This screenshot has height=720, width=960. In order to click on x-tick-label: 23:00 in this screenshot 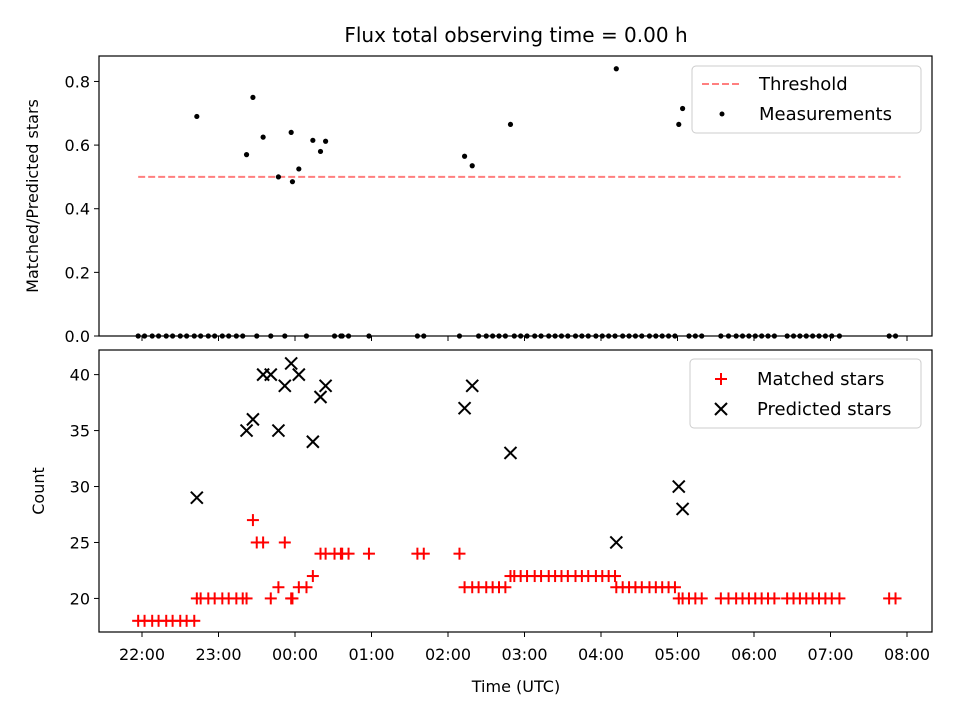, I will do `click(218, 654)`.